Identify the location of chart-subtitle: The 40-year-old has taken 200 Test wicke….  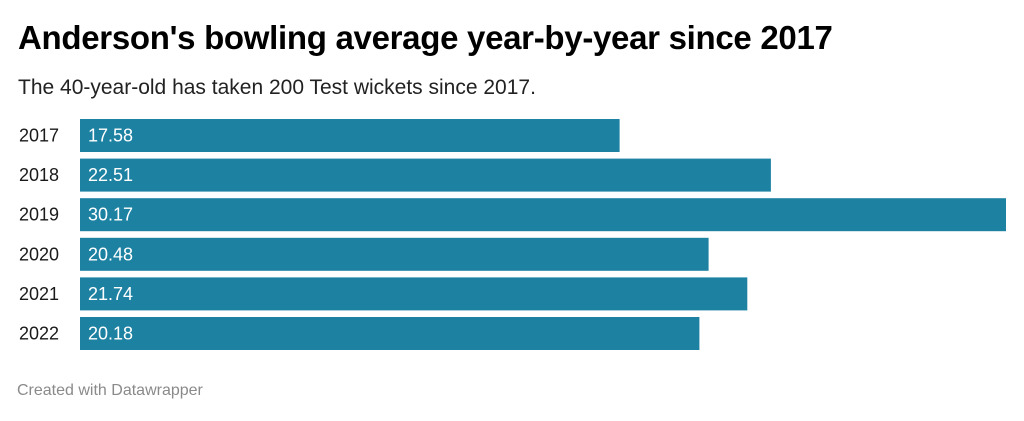
(277, 87).